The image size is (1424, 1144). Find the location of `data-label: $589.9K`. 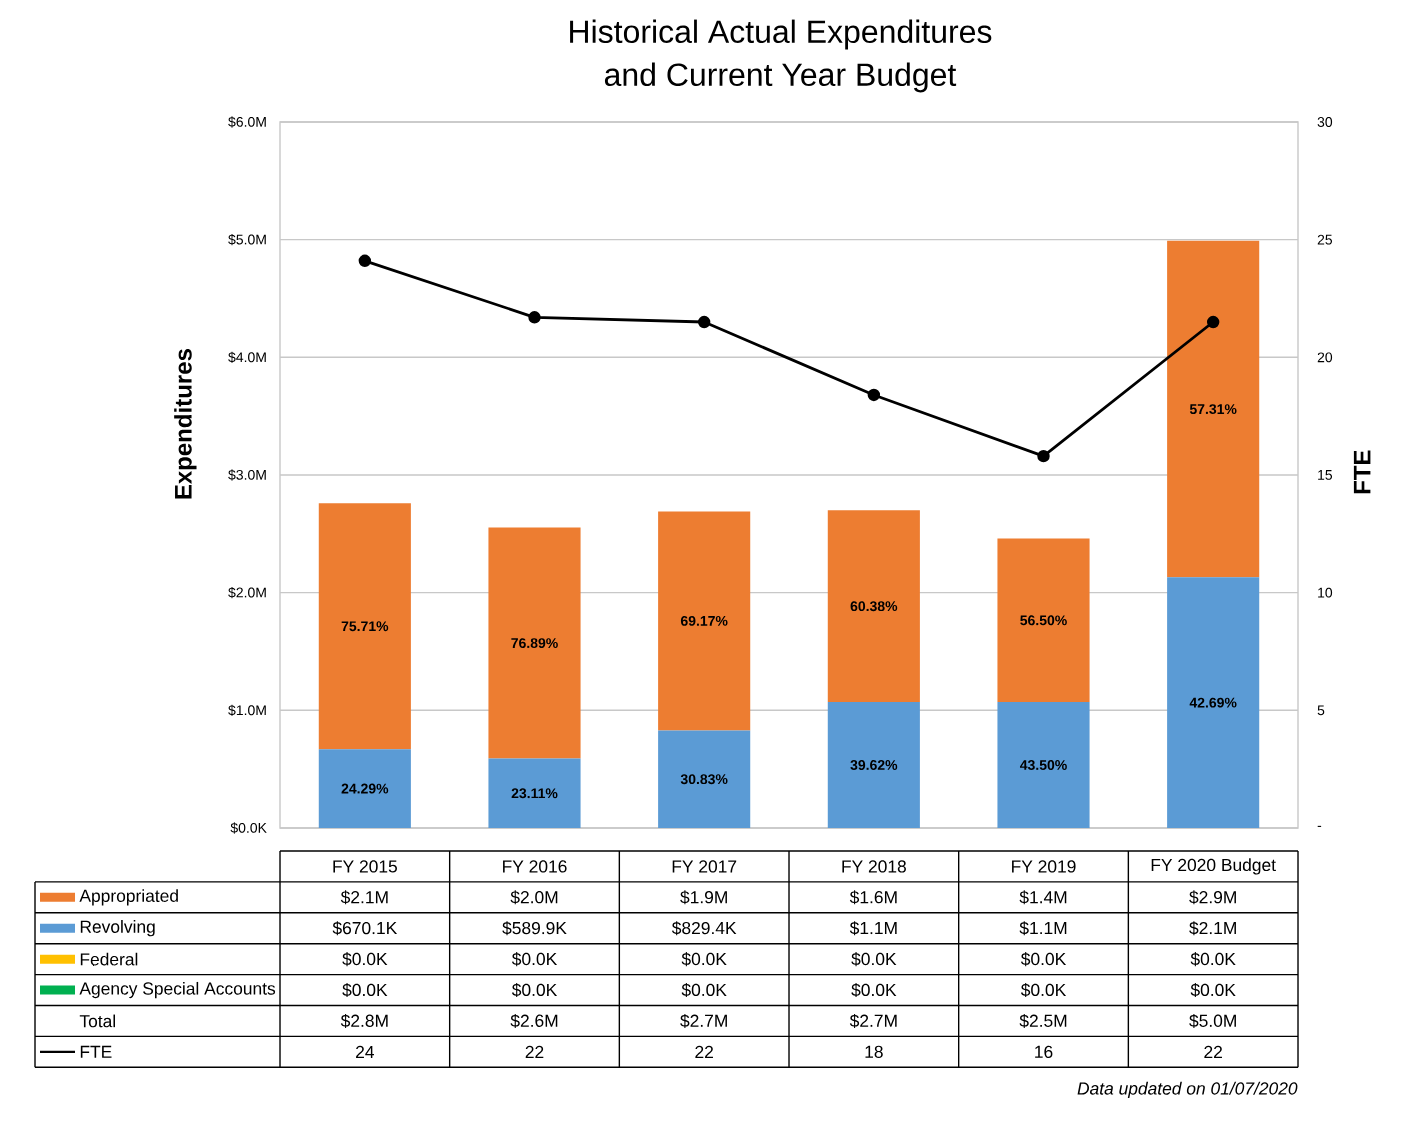

data-label: $589.9K is located at coordinates (534, 928).